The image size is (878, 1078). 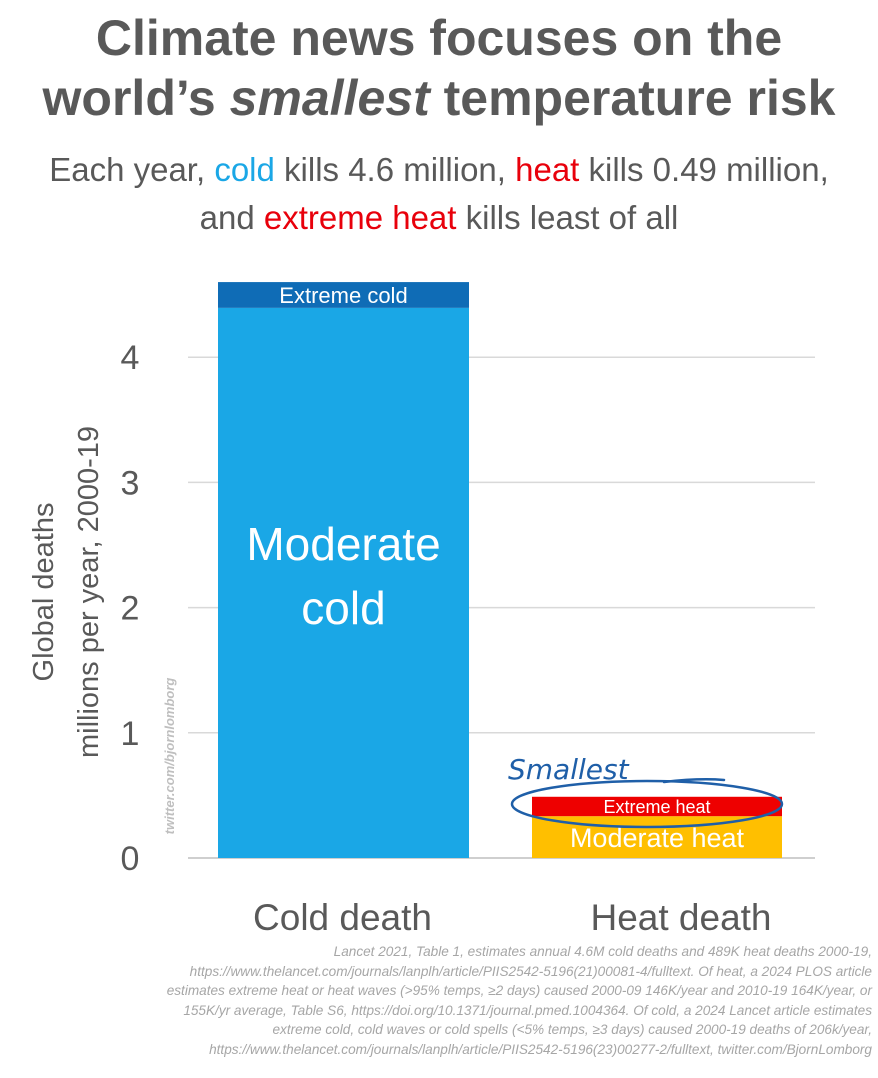 I want to click on x-tick-label-0: Cold death, so click(x=342, y=917).